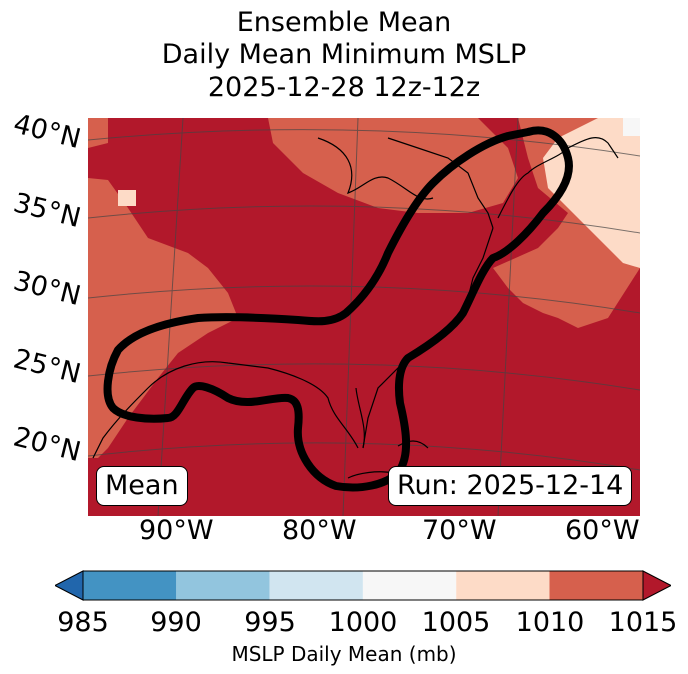  What do you see at coordinates (363, 622) in the screenshot?
I see `colorbar-tick-1000: 1000` at bounding box center [363, 622].